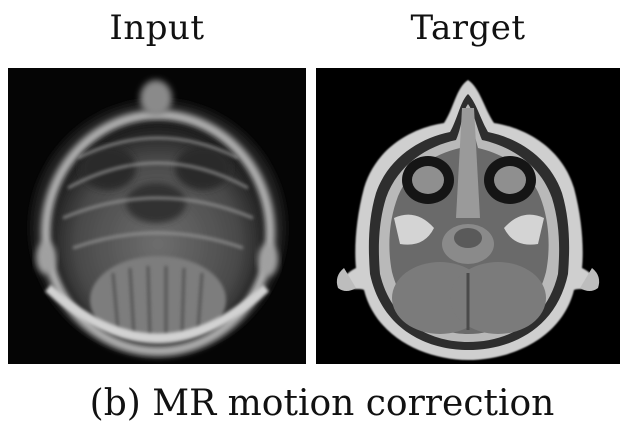 This screenshot has height=438, width=644. What do you see at coordinates (157, 28) in the screenshot?
I see `input-panel-label: Input` at bounding box center [157, 28].